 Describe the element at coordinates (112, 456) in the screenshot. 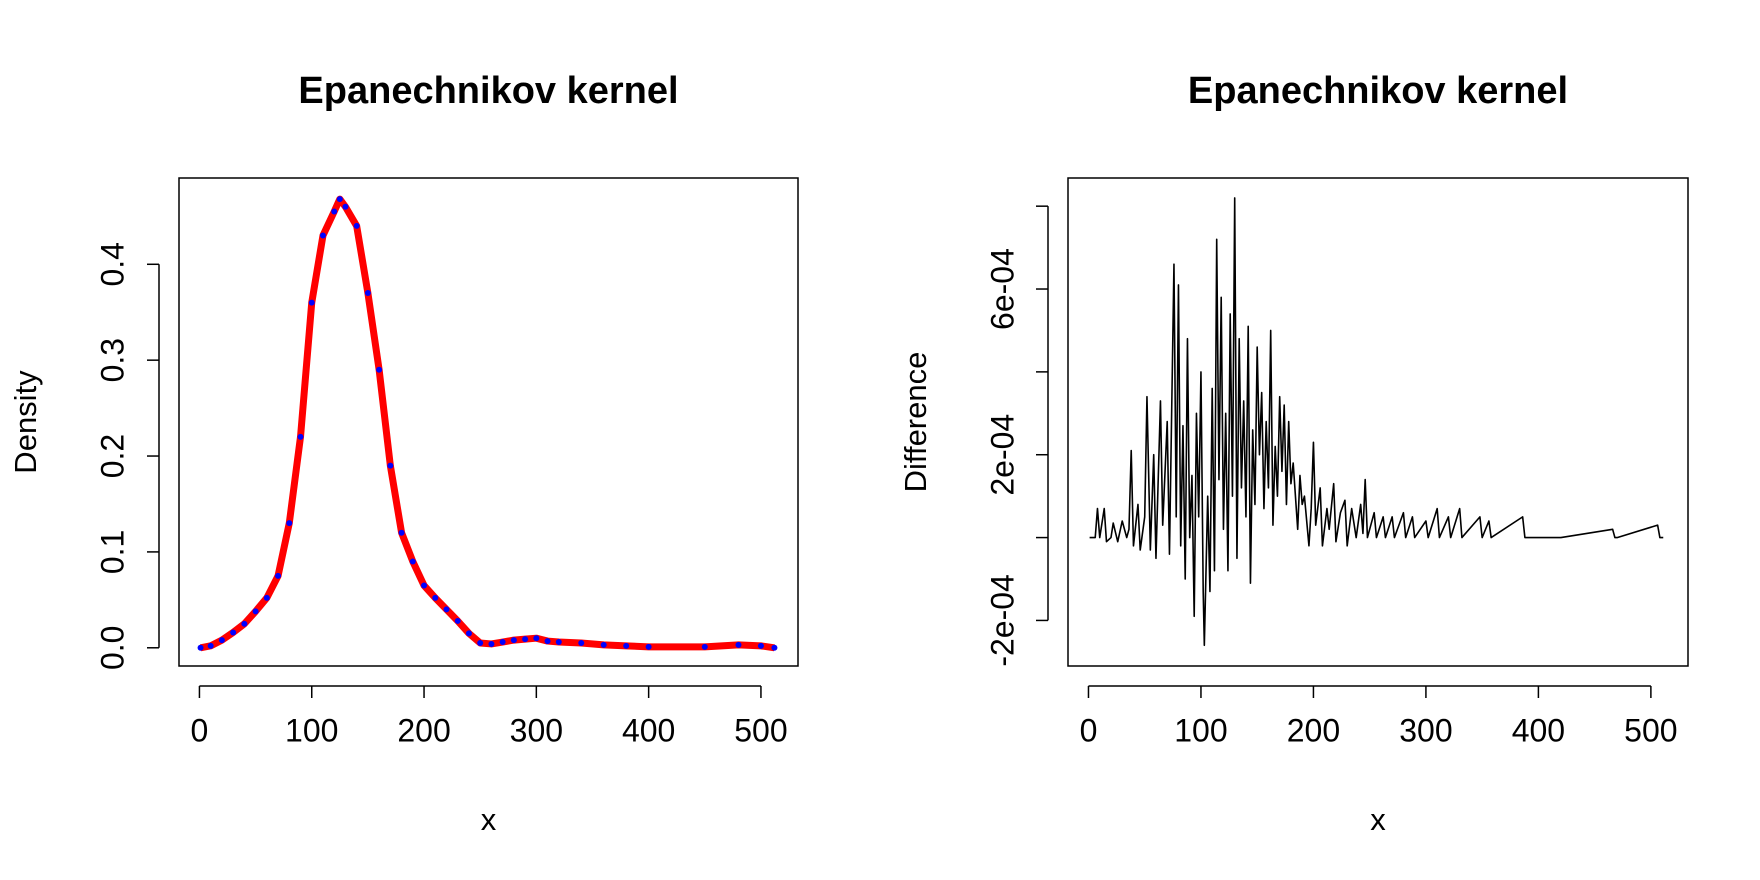

I see `y-tick-label: 0.2` at that location.